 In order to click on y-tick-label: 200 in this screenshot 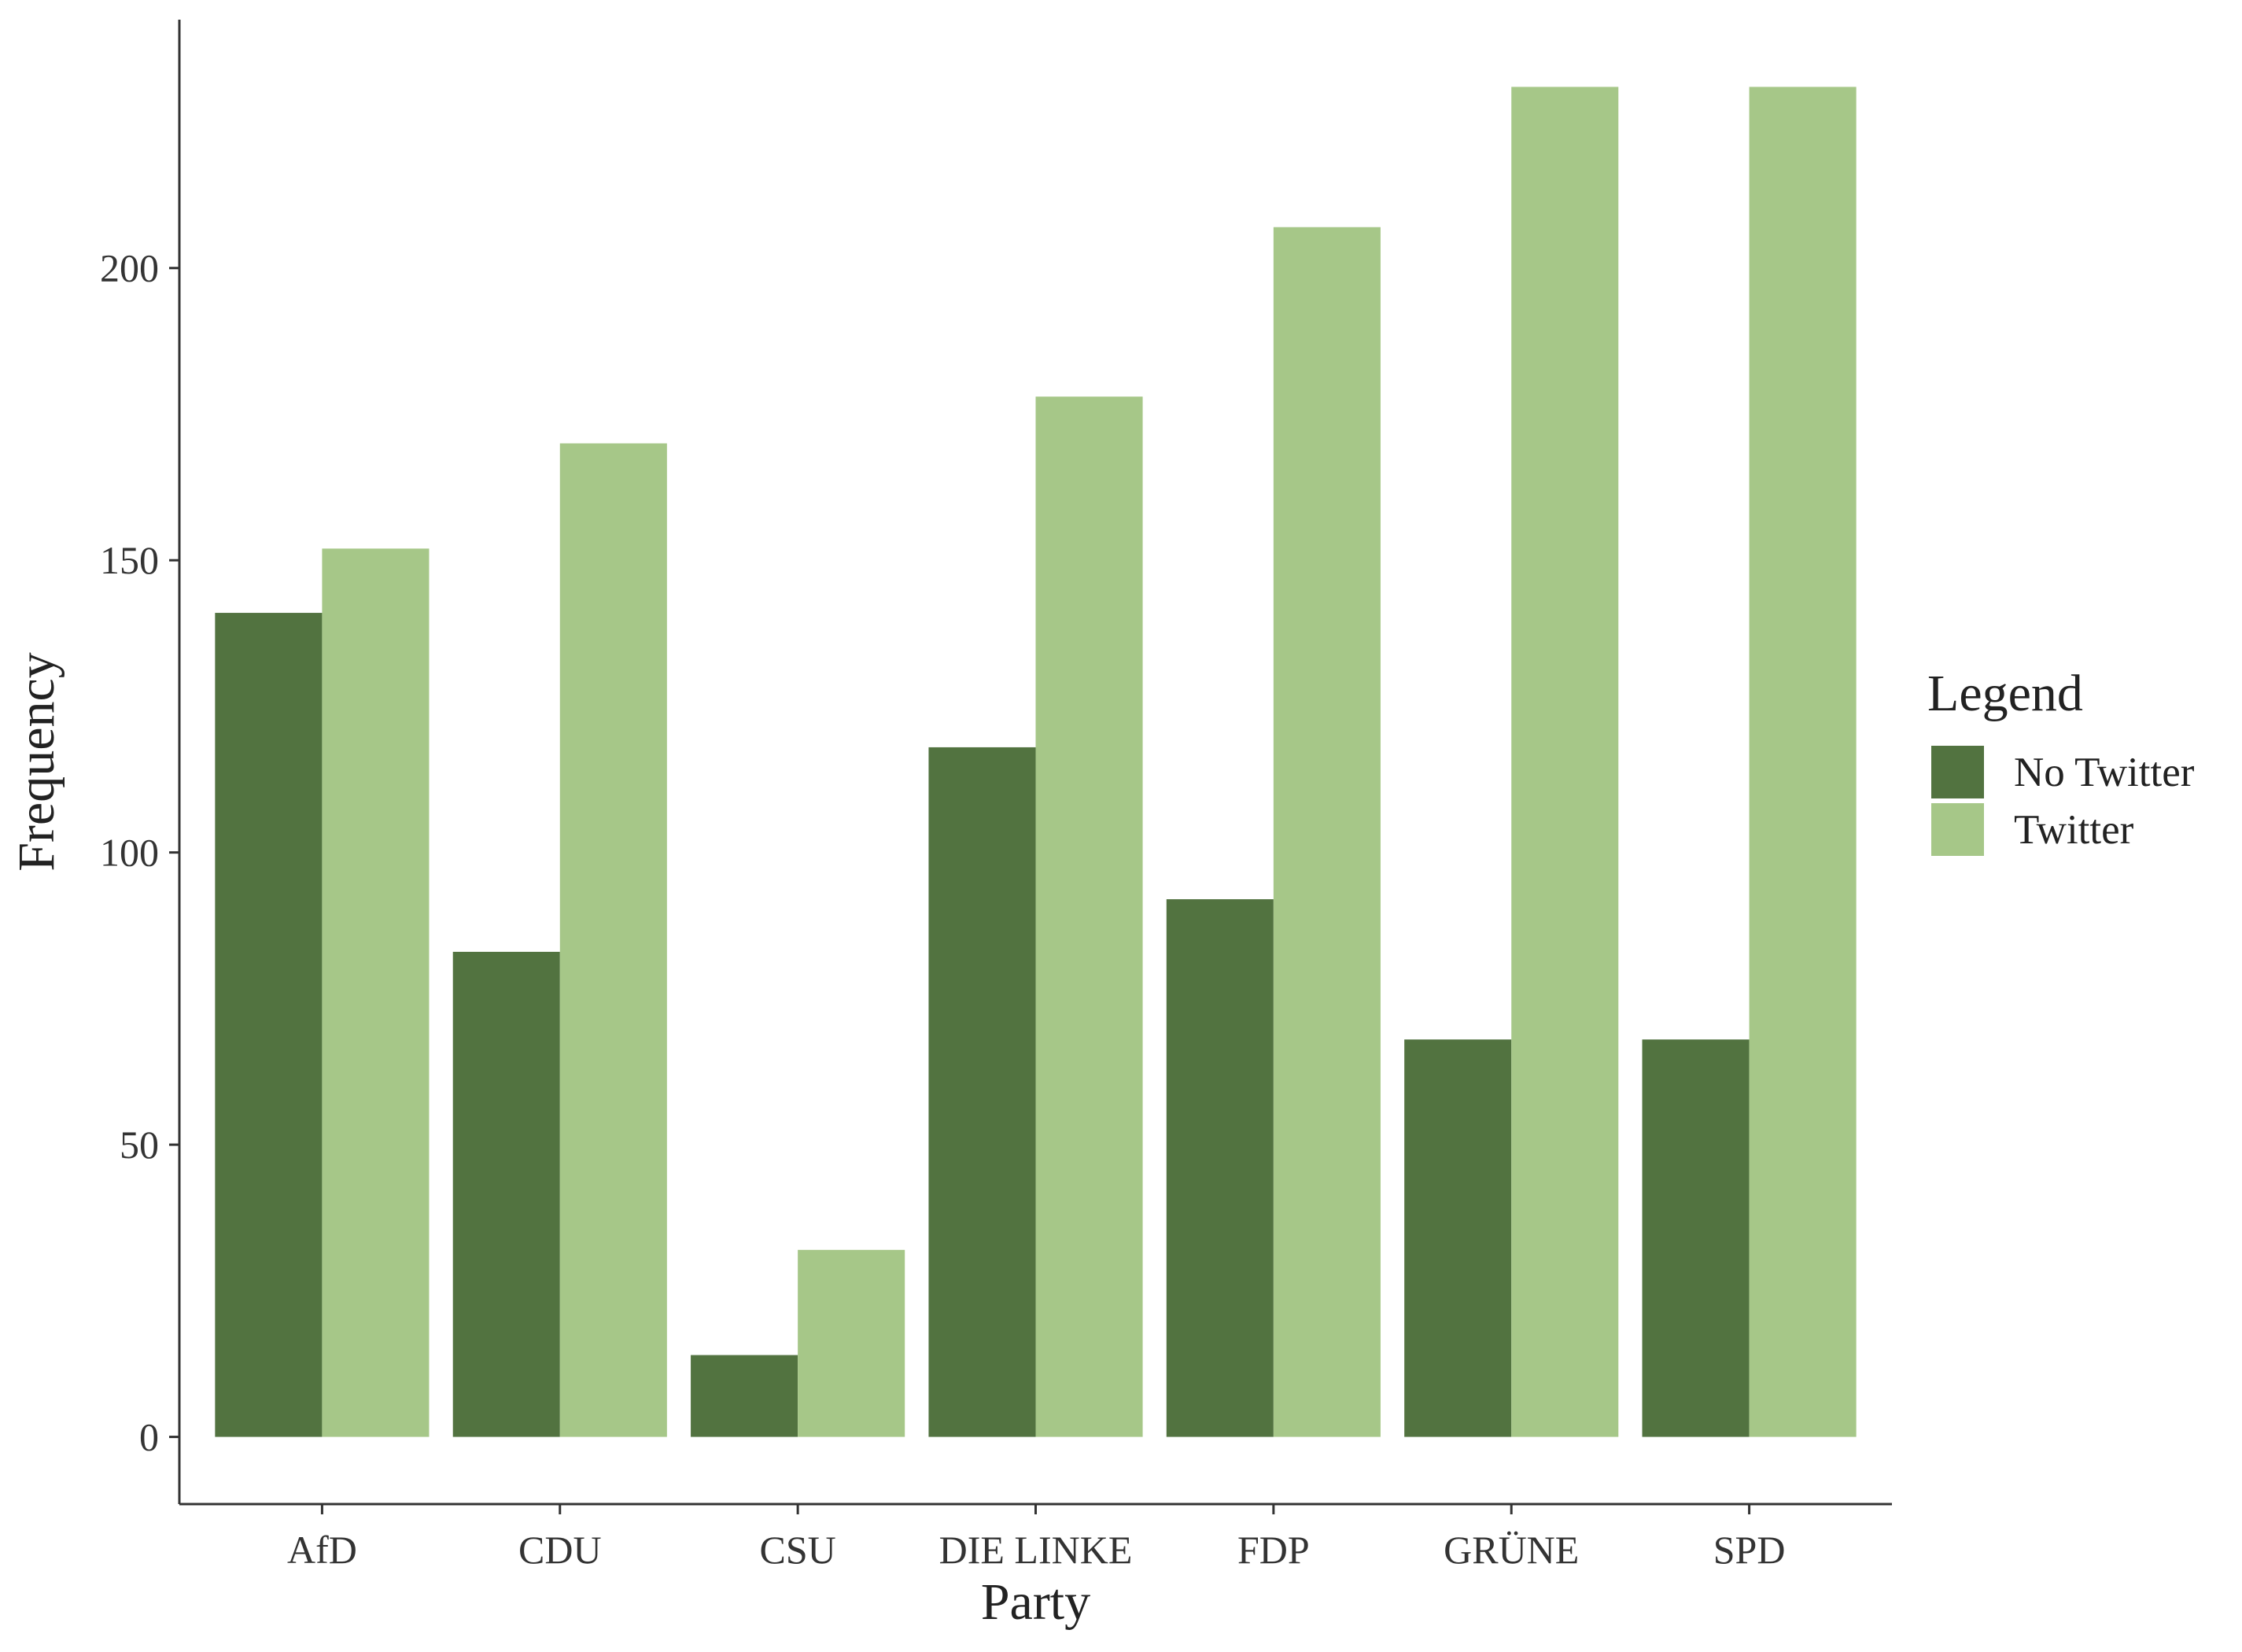, I will do `click(129, 268)`.